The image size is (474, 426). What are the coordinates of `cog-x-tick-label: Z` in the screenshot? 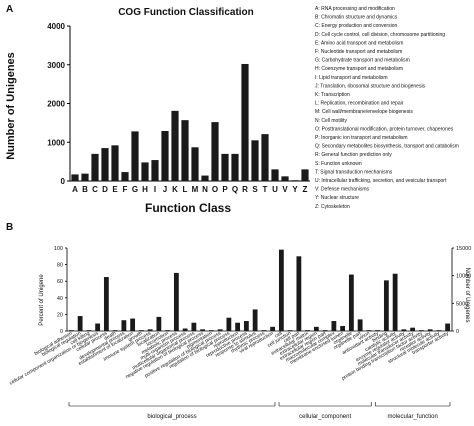 It's located at (305, 189).